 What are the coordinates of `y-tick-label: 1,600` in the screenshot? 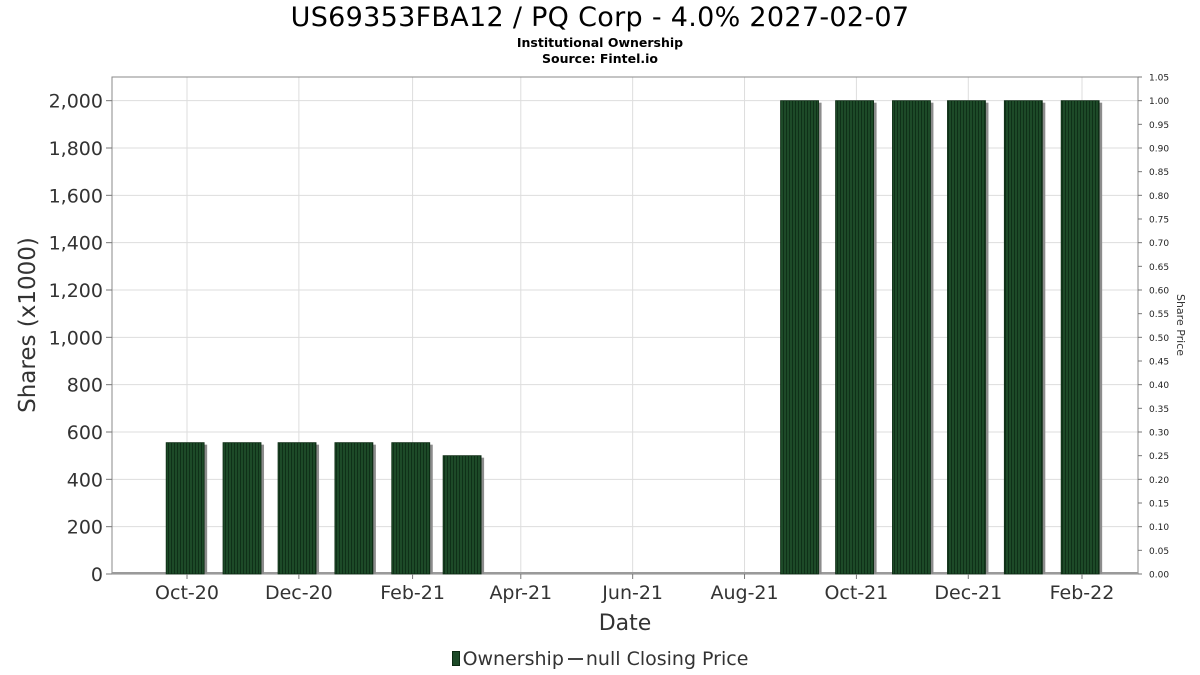 It's located at (76, 196).